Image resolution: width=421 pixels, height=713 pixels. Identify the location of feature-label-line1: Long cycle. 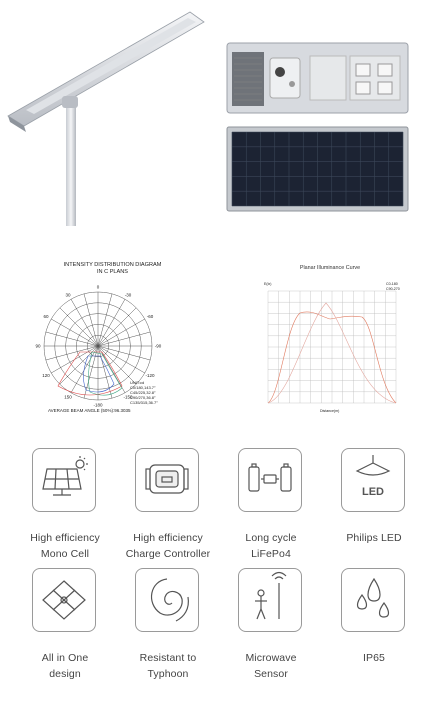
(271, 538).